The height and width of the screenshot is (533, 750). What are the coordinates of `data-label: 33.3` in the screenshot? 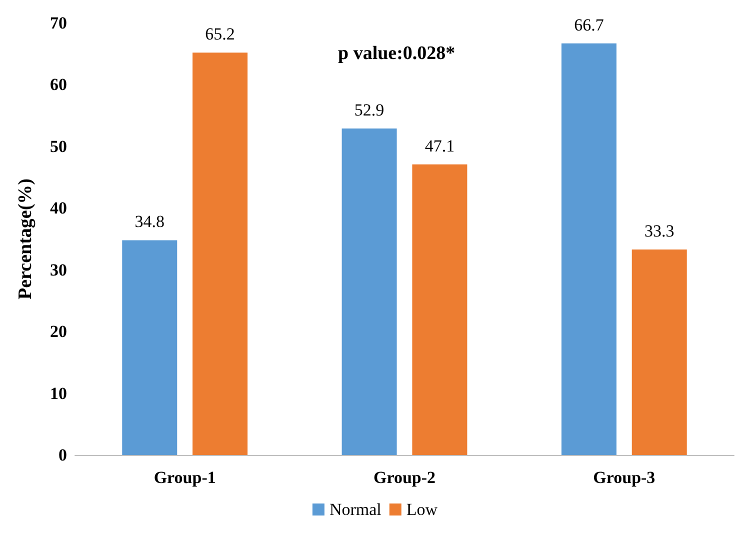 It's located at (659, 230).